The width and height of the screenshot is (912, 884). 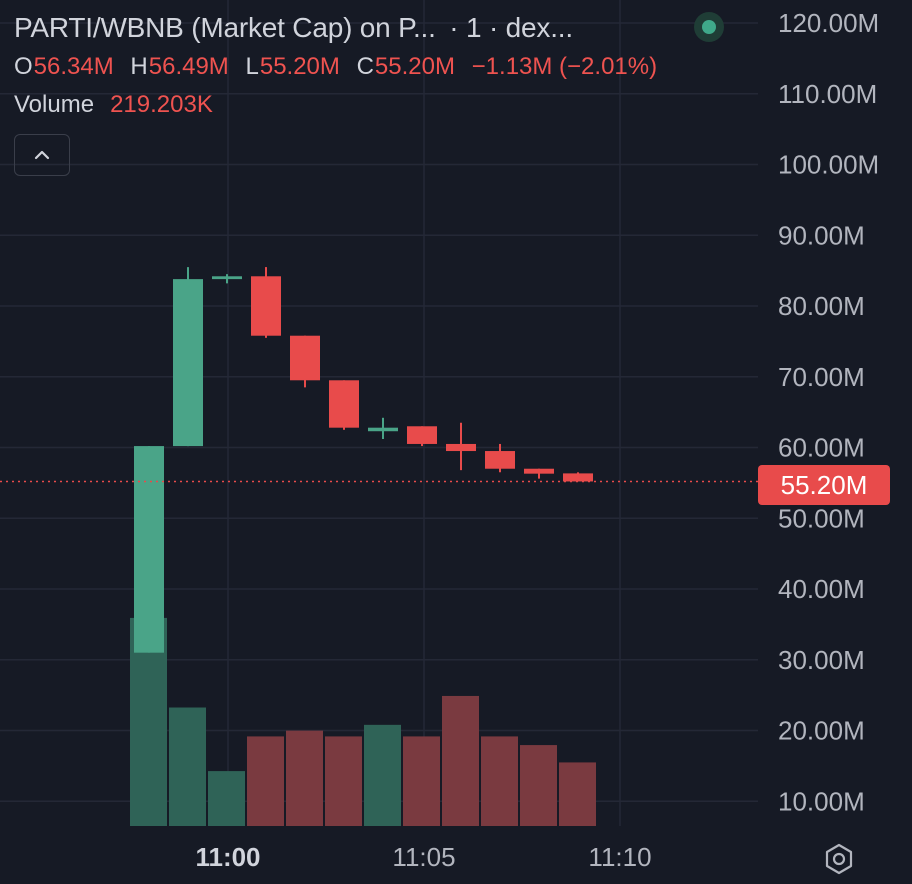 What do you see at coordinates (23, 66) in the screenshot?
I see `open-label: O` at bounding box center [23, 66].